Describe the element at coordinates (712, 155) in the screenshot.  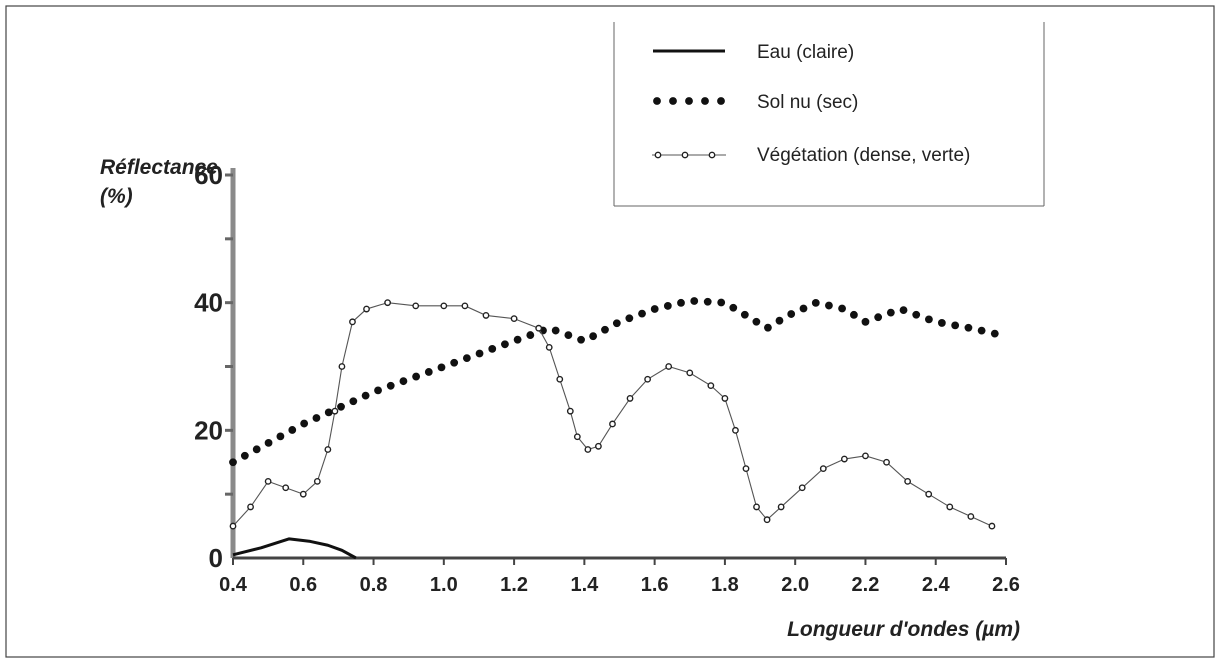
I see `legend-vegetation-point` at that location.